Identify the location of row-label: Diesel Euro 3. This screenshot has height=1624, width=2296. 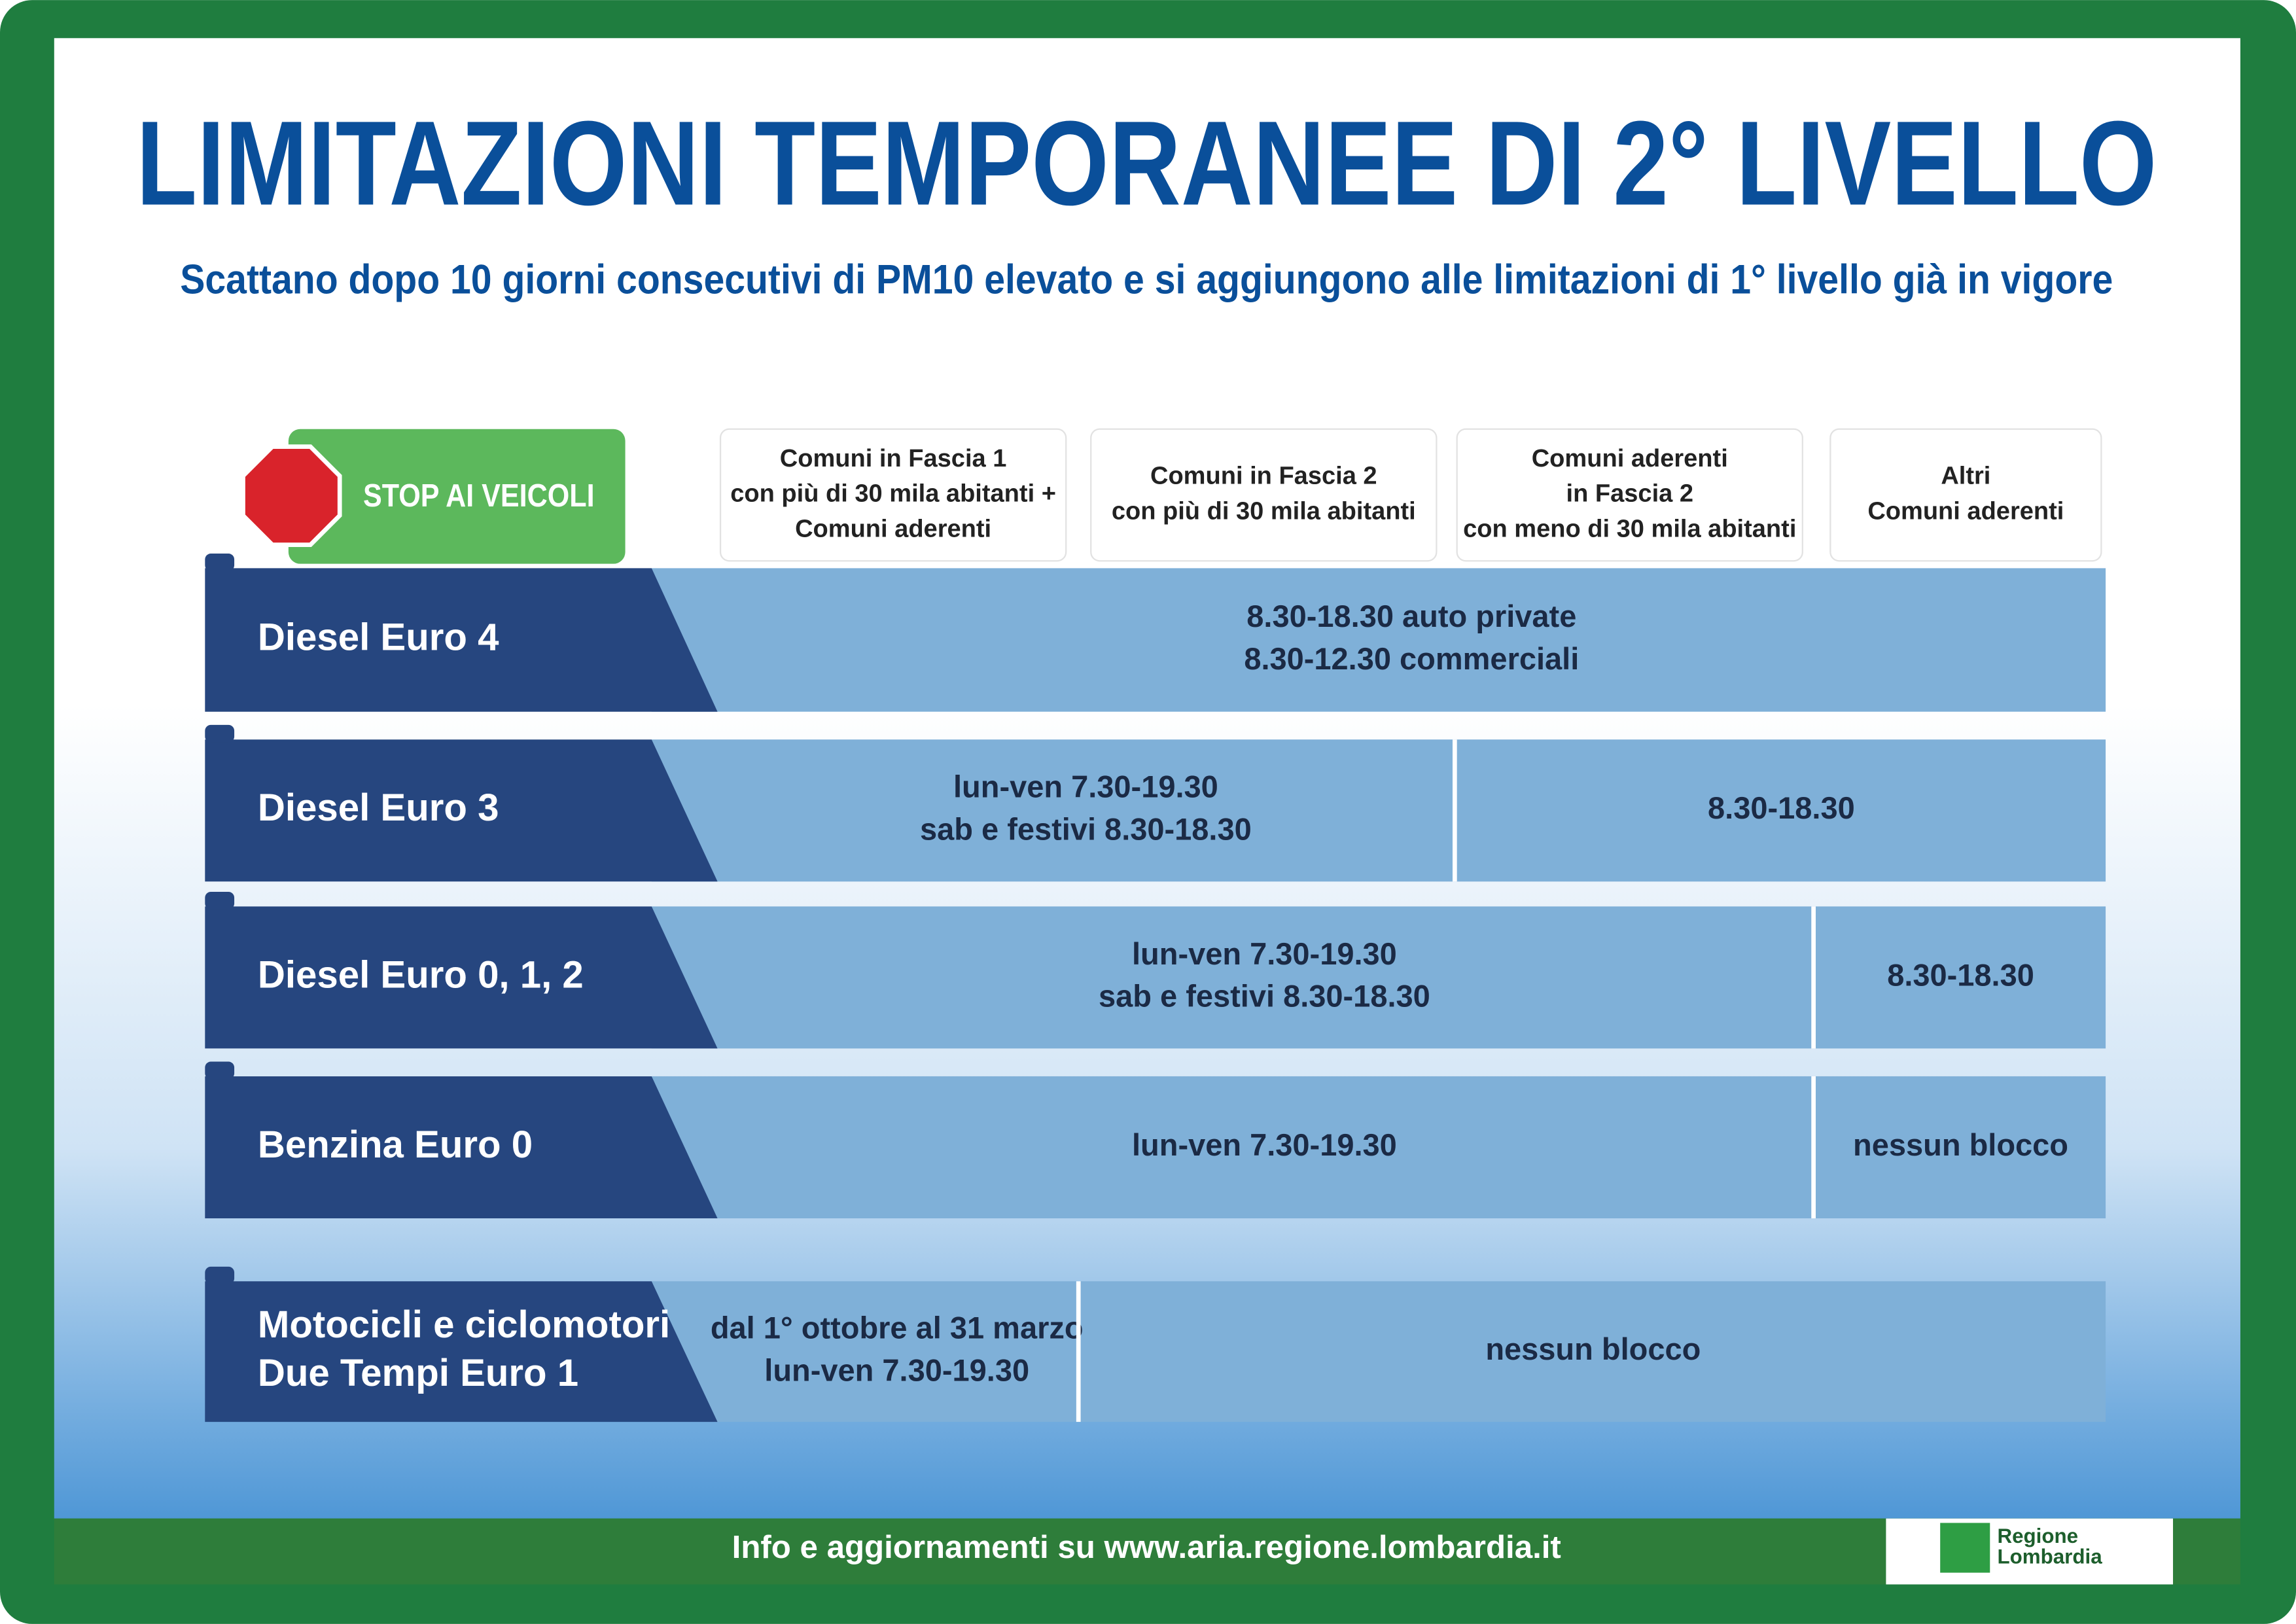
(378, 807).